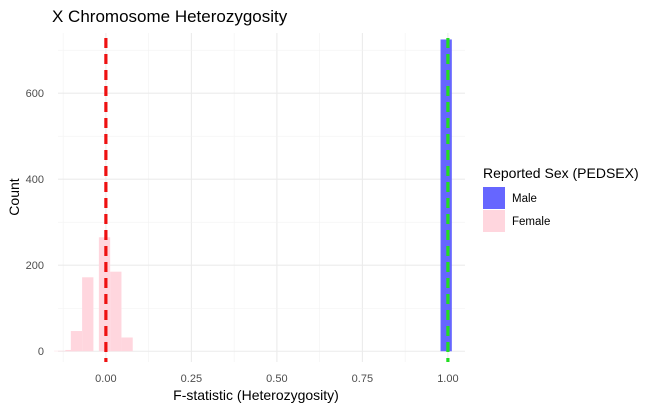 The width and height of the screenshot is (661, 408). What do you see at coordinates (446, 195) in the screenshot?
I see `bar-male` at bounding box center [446, 195].